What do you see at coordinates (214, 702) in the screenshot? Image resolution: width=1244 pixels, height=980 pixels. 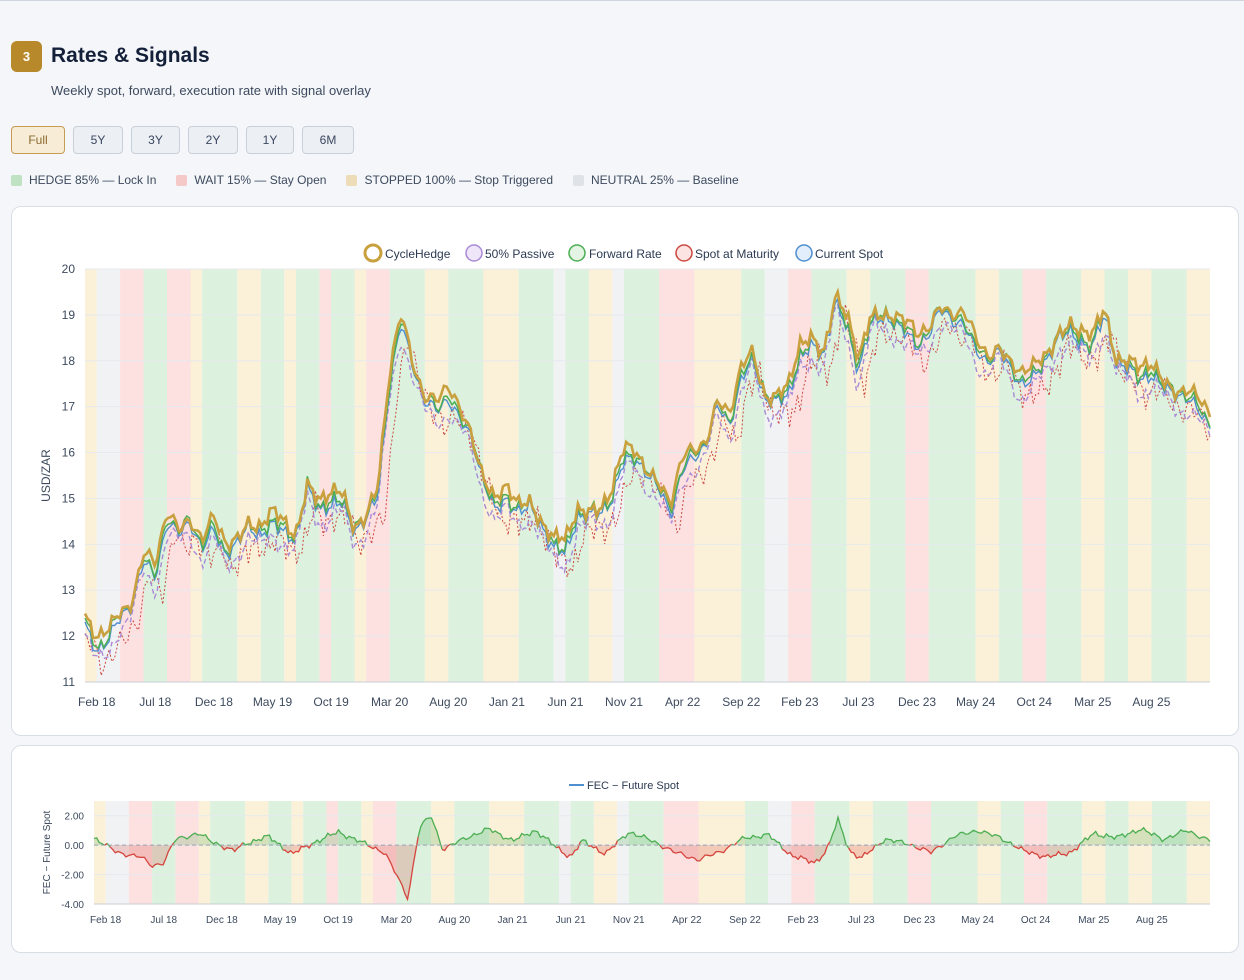 I see `x-tick-label: Dec 18` at bounding box center [214, 702].